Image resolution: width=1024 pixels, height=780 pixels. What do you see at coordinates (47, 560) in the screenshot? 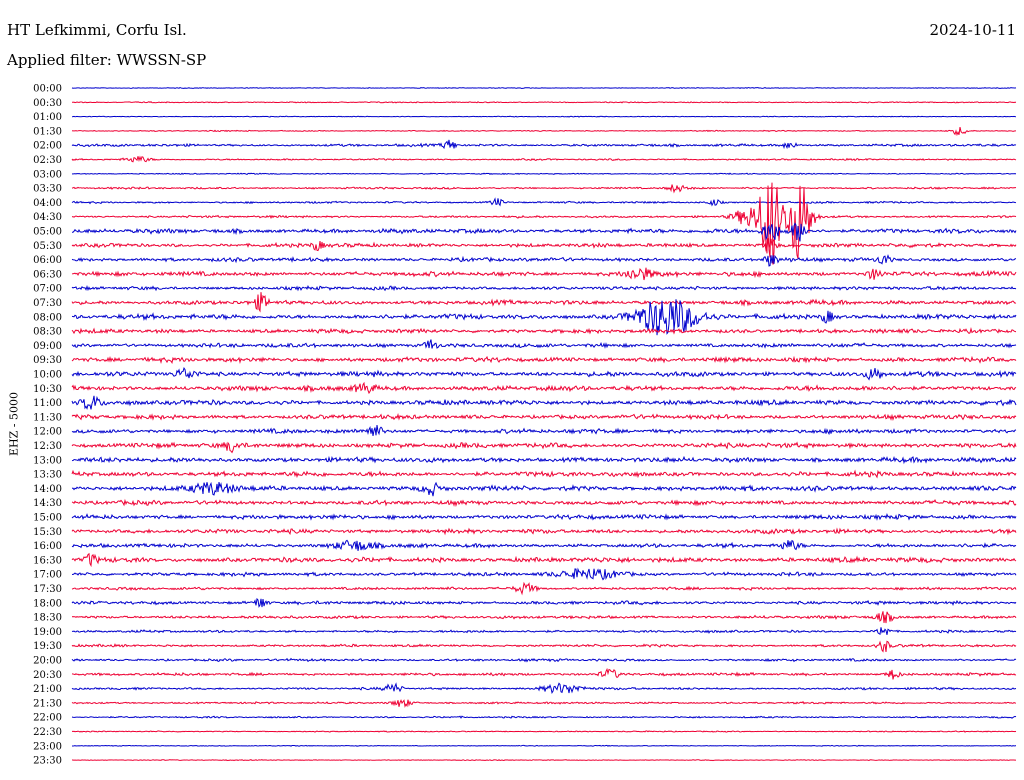
I see `time-tick-label: 16:30` at bounding box center [47, 560].